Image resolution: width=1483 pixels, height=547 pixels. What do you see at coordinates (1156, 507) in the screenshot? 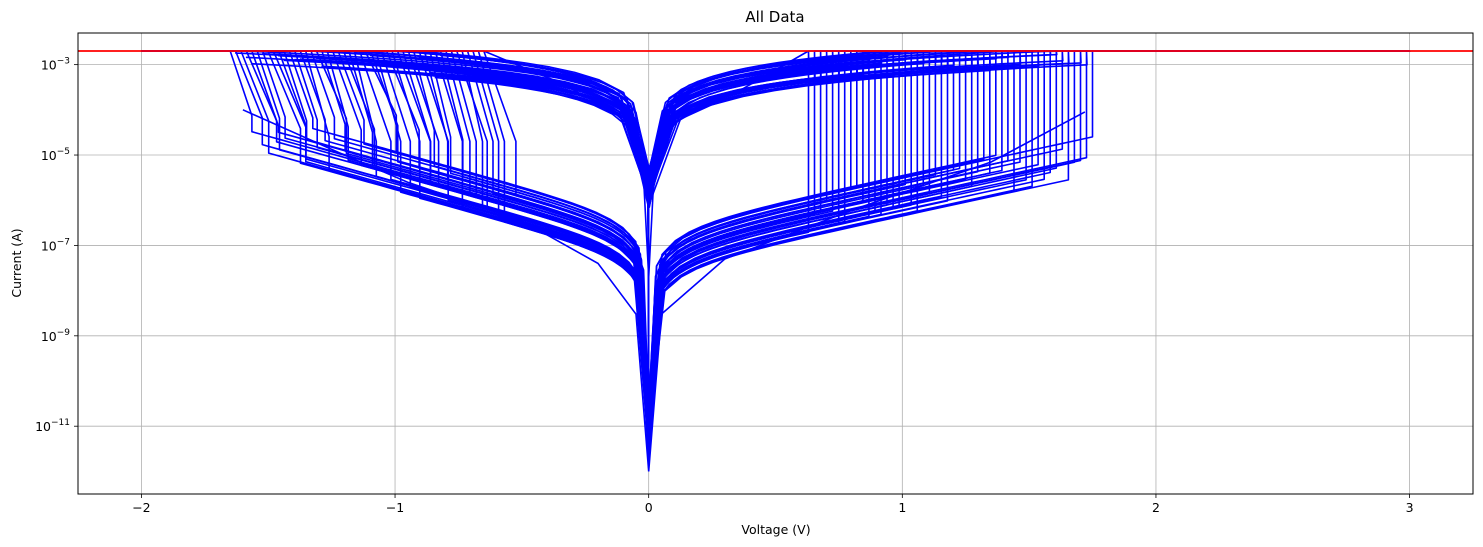
I see `x-tick-label: 2` at bounding box center [1156, 507].